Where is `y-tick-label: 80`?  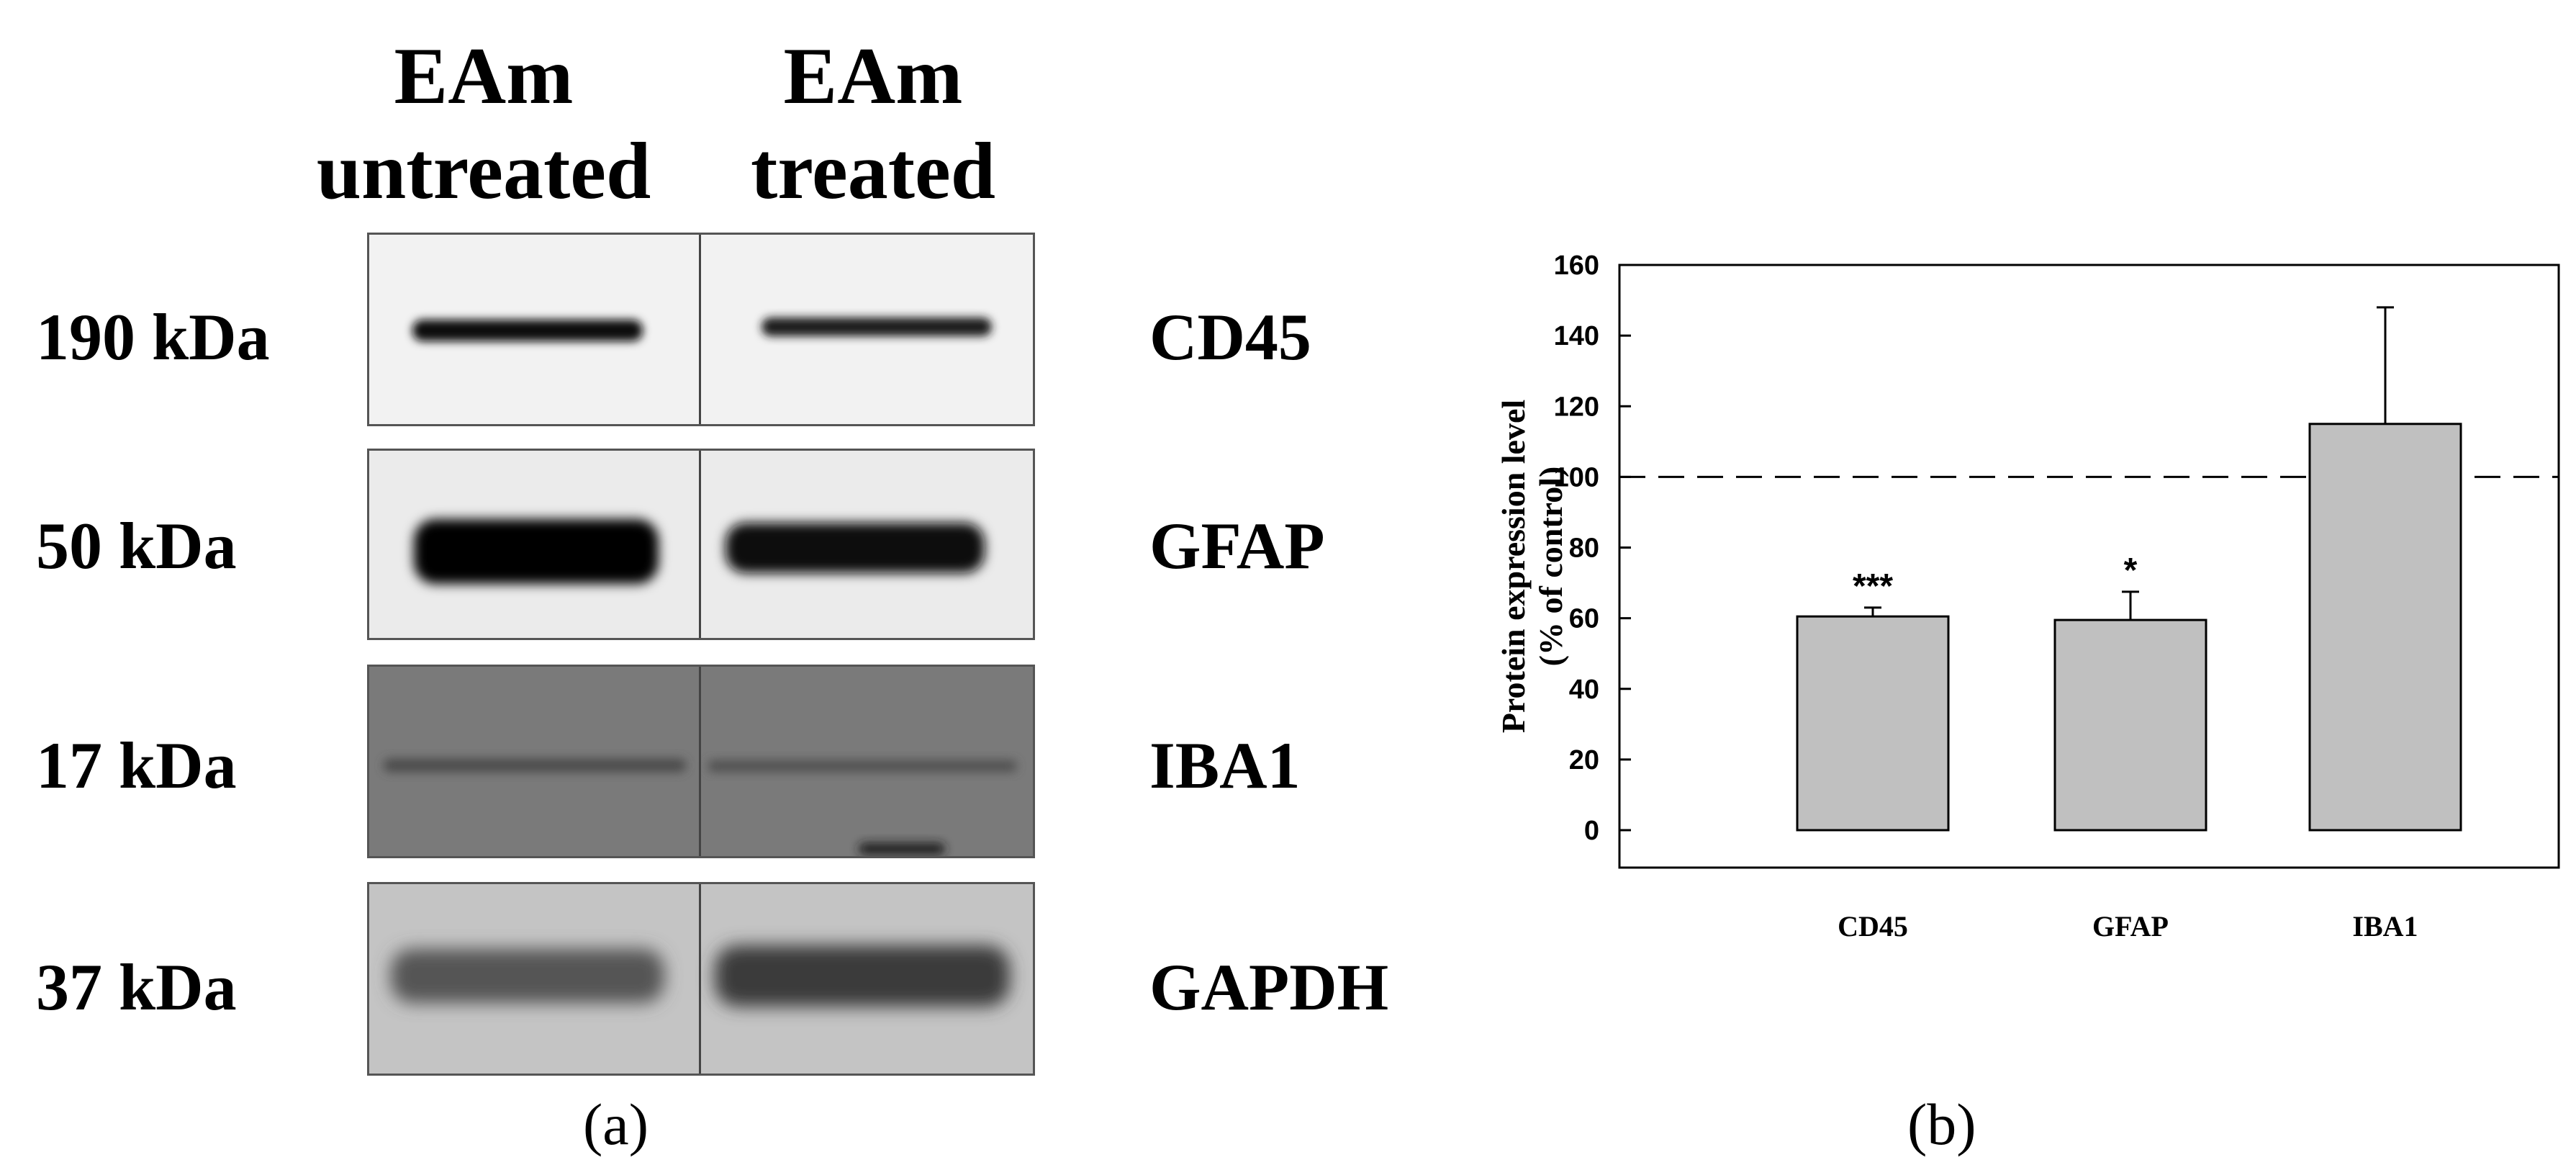
y-tick-label: 80 is located at coordinates (1584, 549).